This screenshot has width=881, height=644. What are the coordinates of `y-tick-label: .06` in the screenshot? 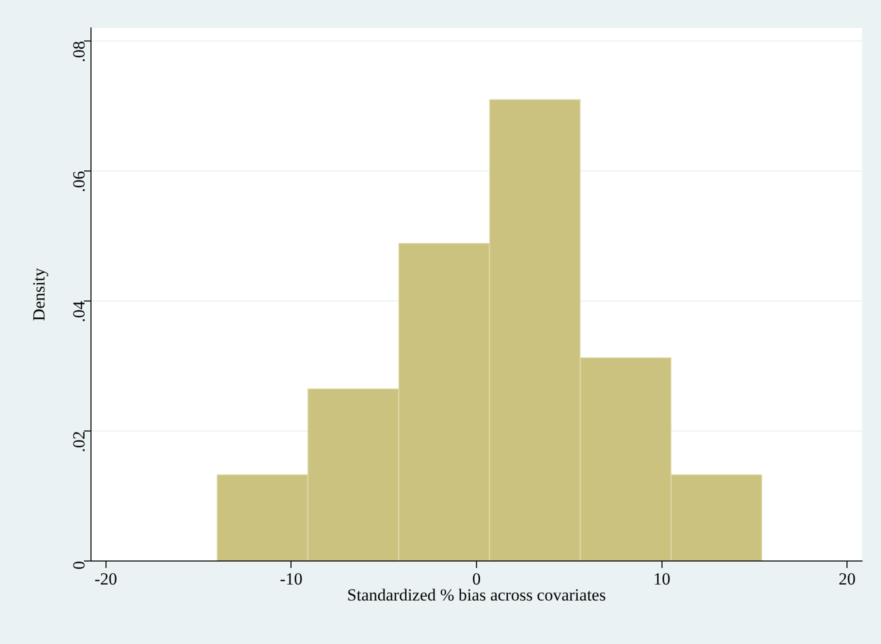 It's located at (78, 181).